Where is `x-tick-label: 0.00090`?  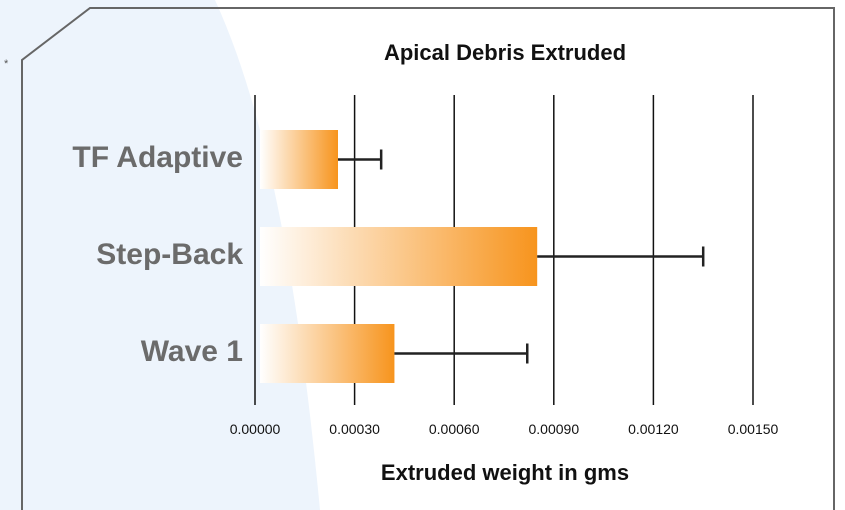 x-tick-label: 0.00090 is located at coordinates (554, 429).